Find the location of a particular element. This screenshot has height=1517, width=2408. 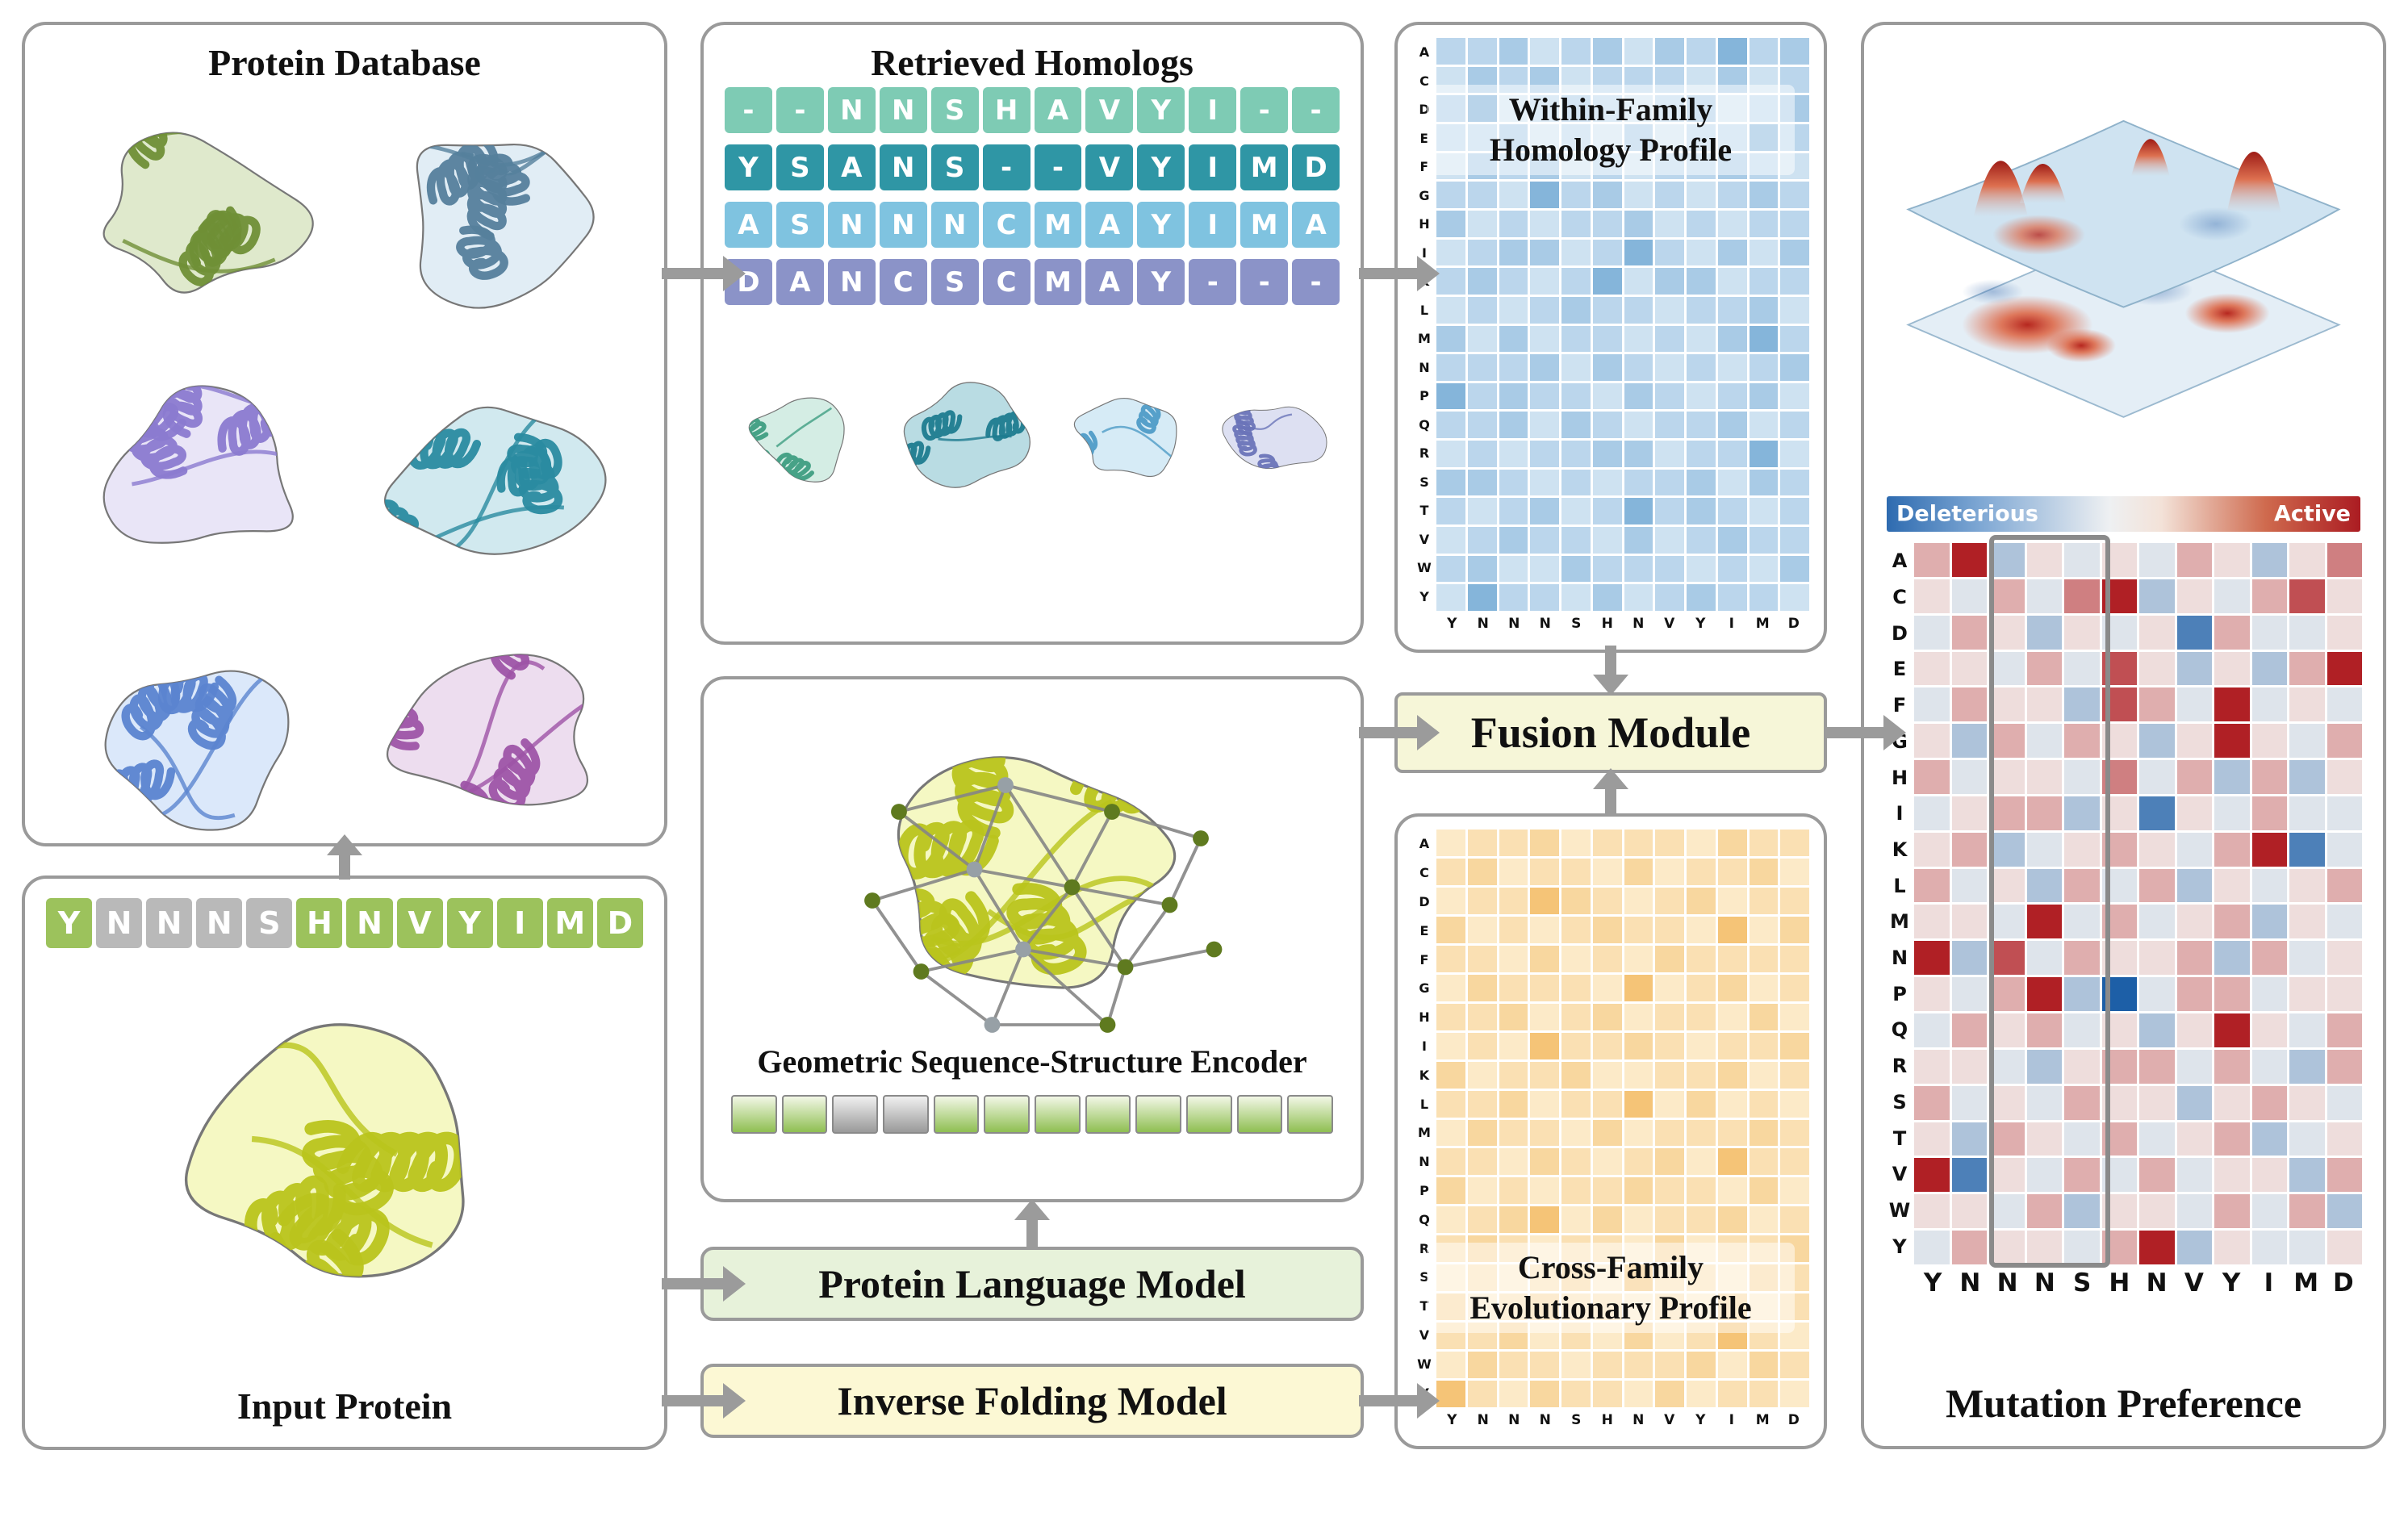

row-label: C is located at coordinates (1899, 597).